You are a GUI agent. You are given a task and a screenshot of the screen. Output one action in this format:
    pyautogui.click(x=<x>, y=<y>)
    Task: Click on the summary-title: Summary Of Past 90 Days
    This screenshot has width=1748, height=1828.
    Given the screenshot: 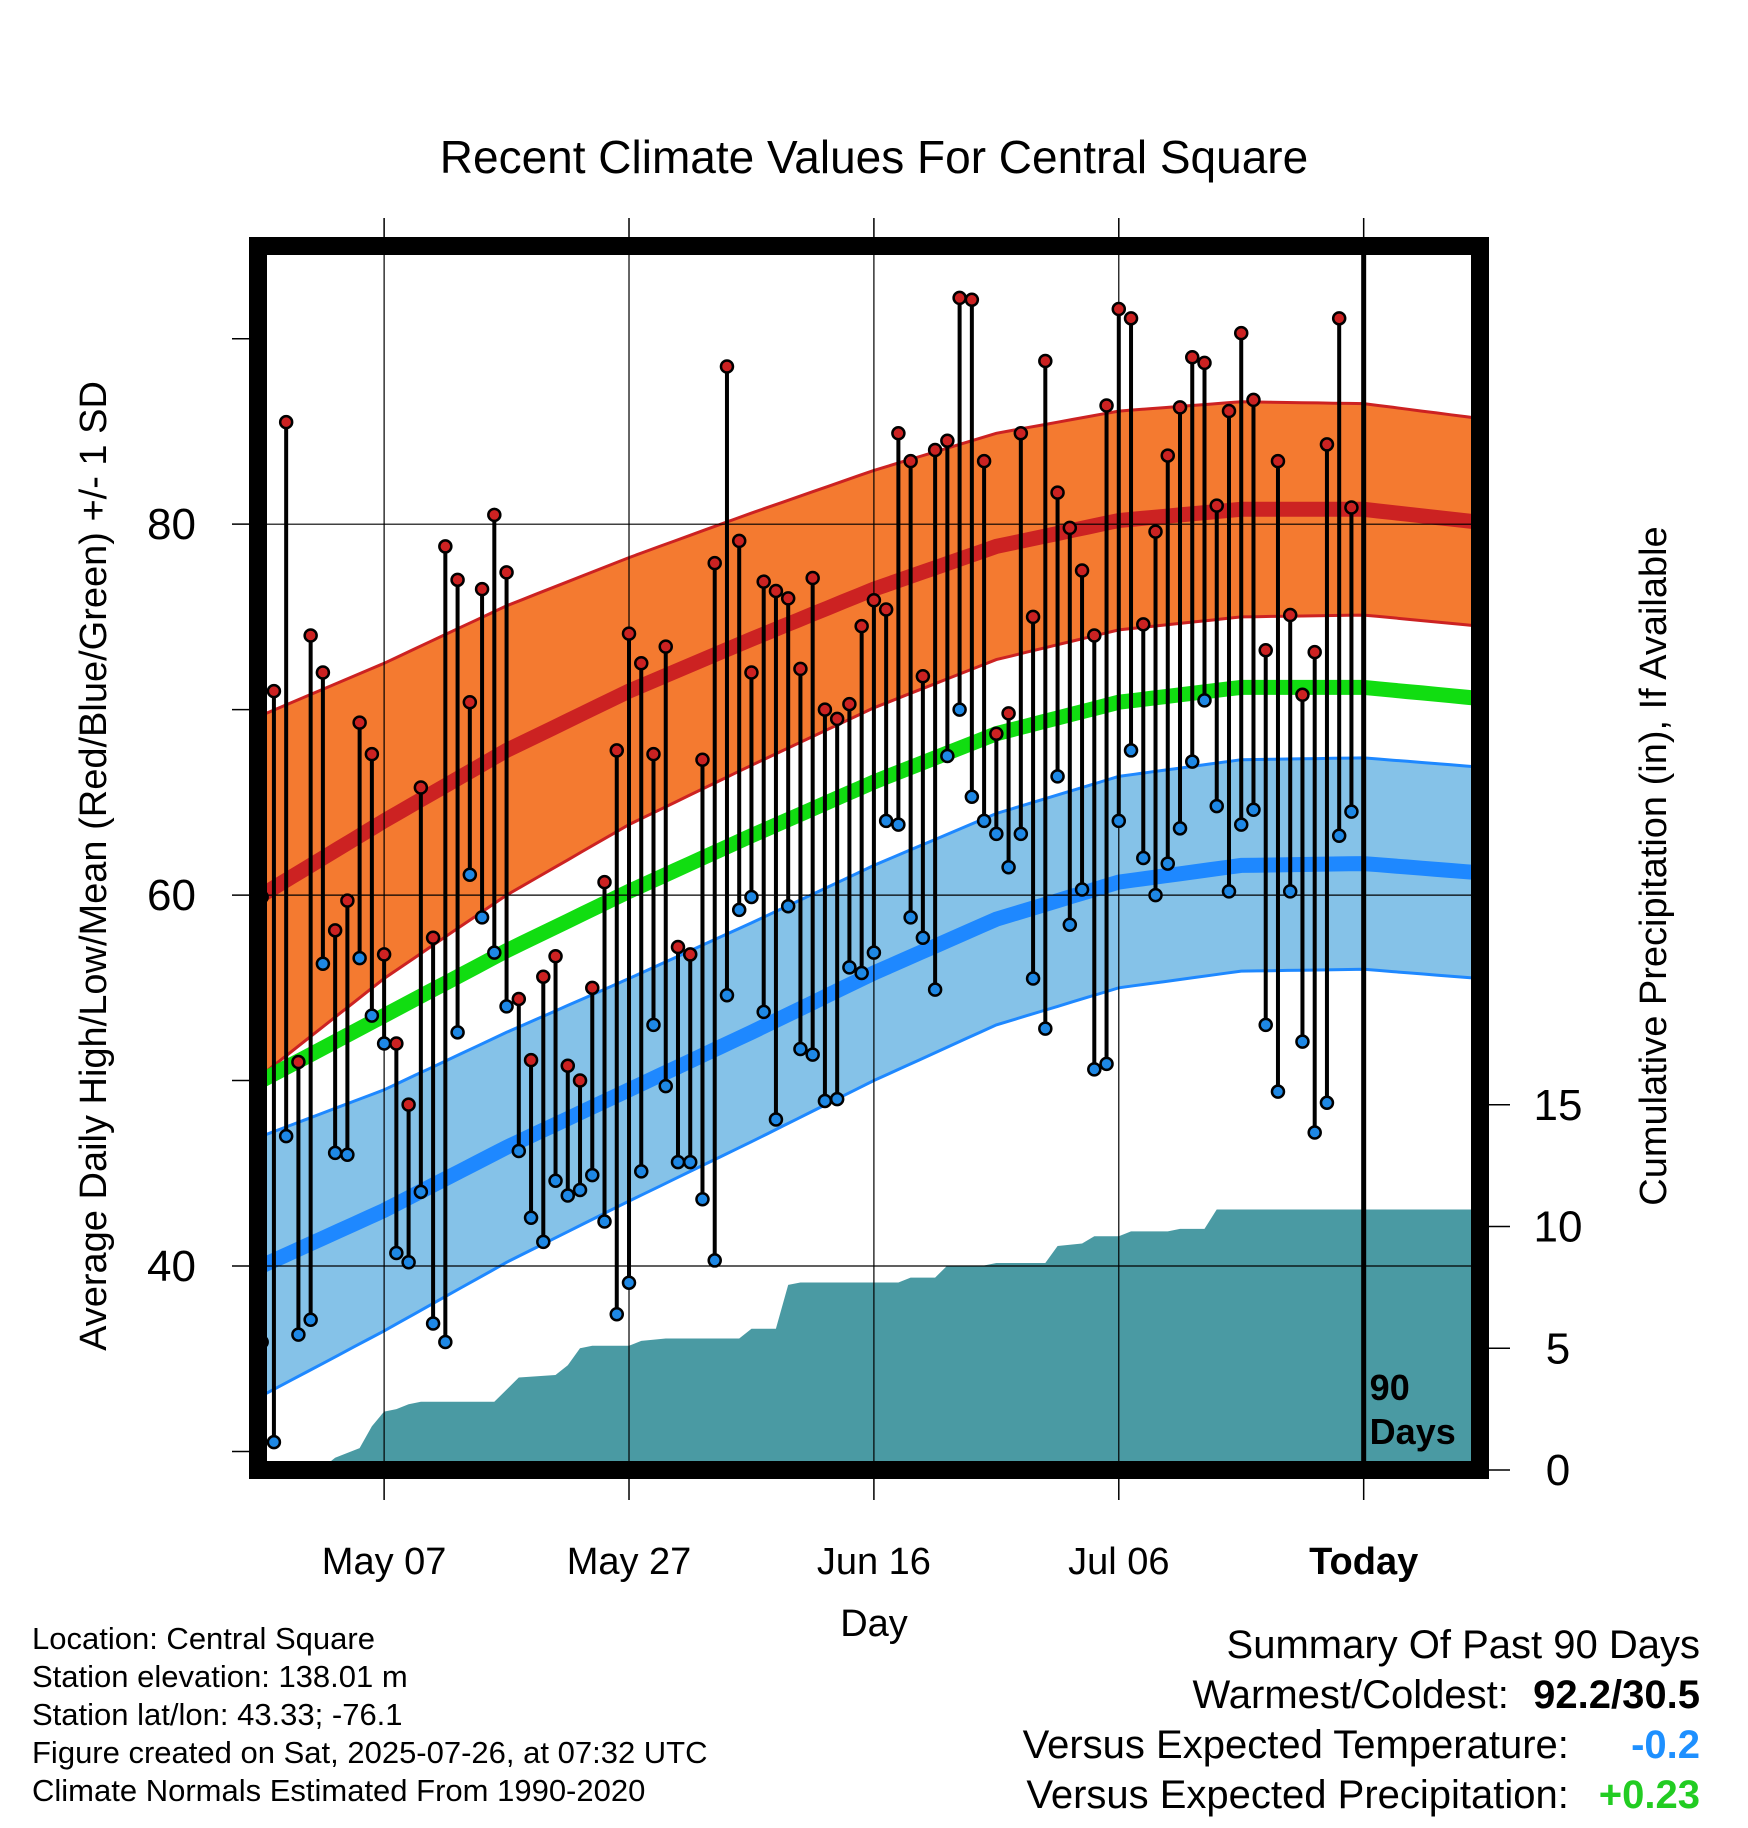 What is the action you would take?
    pyautogui.click(x=1463, y=1645)
    